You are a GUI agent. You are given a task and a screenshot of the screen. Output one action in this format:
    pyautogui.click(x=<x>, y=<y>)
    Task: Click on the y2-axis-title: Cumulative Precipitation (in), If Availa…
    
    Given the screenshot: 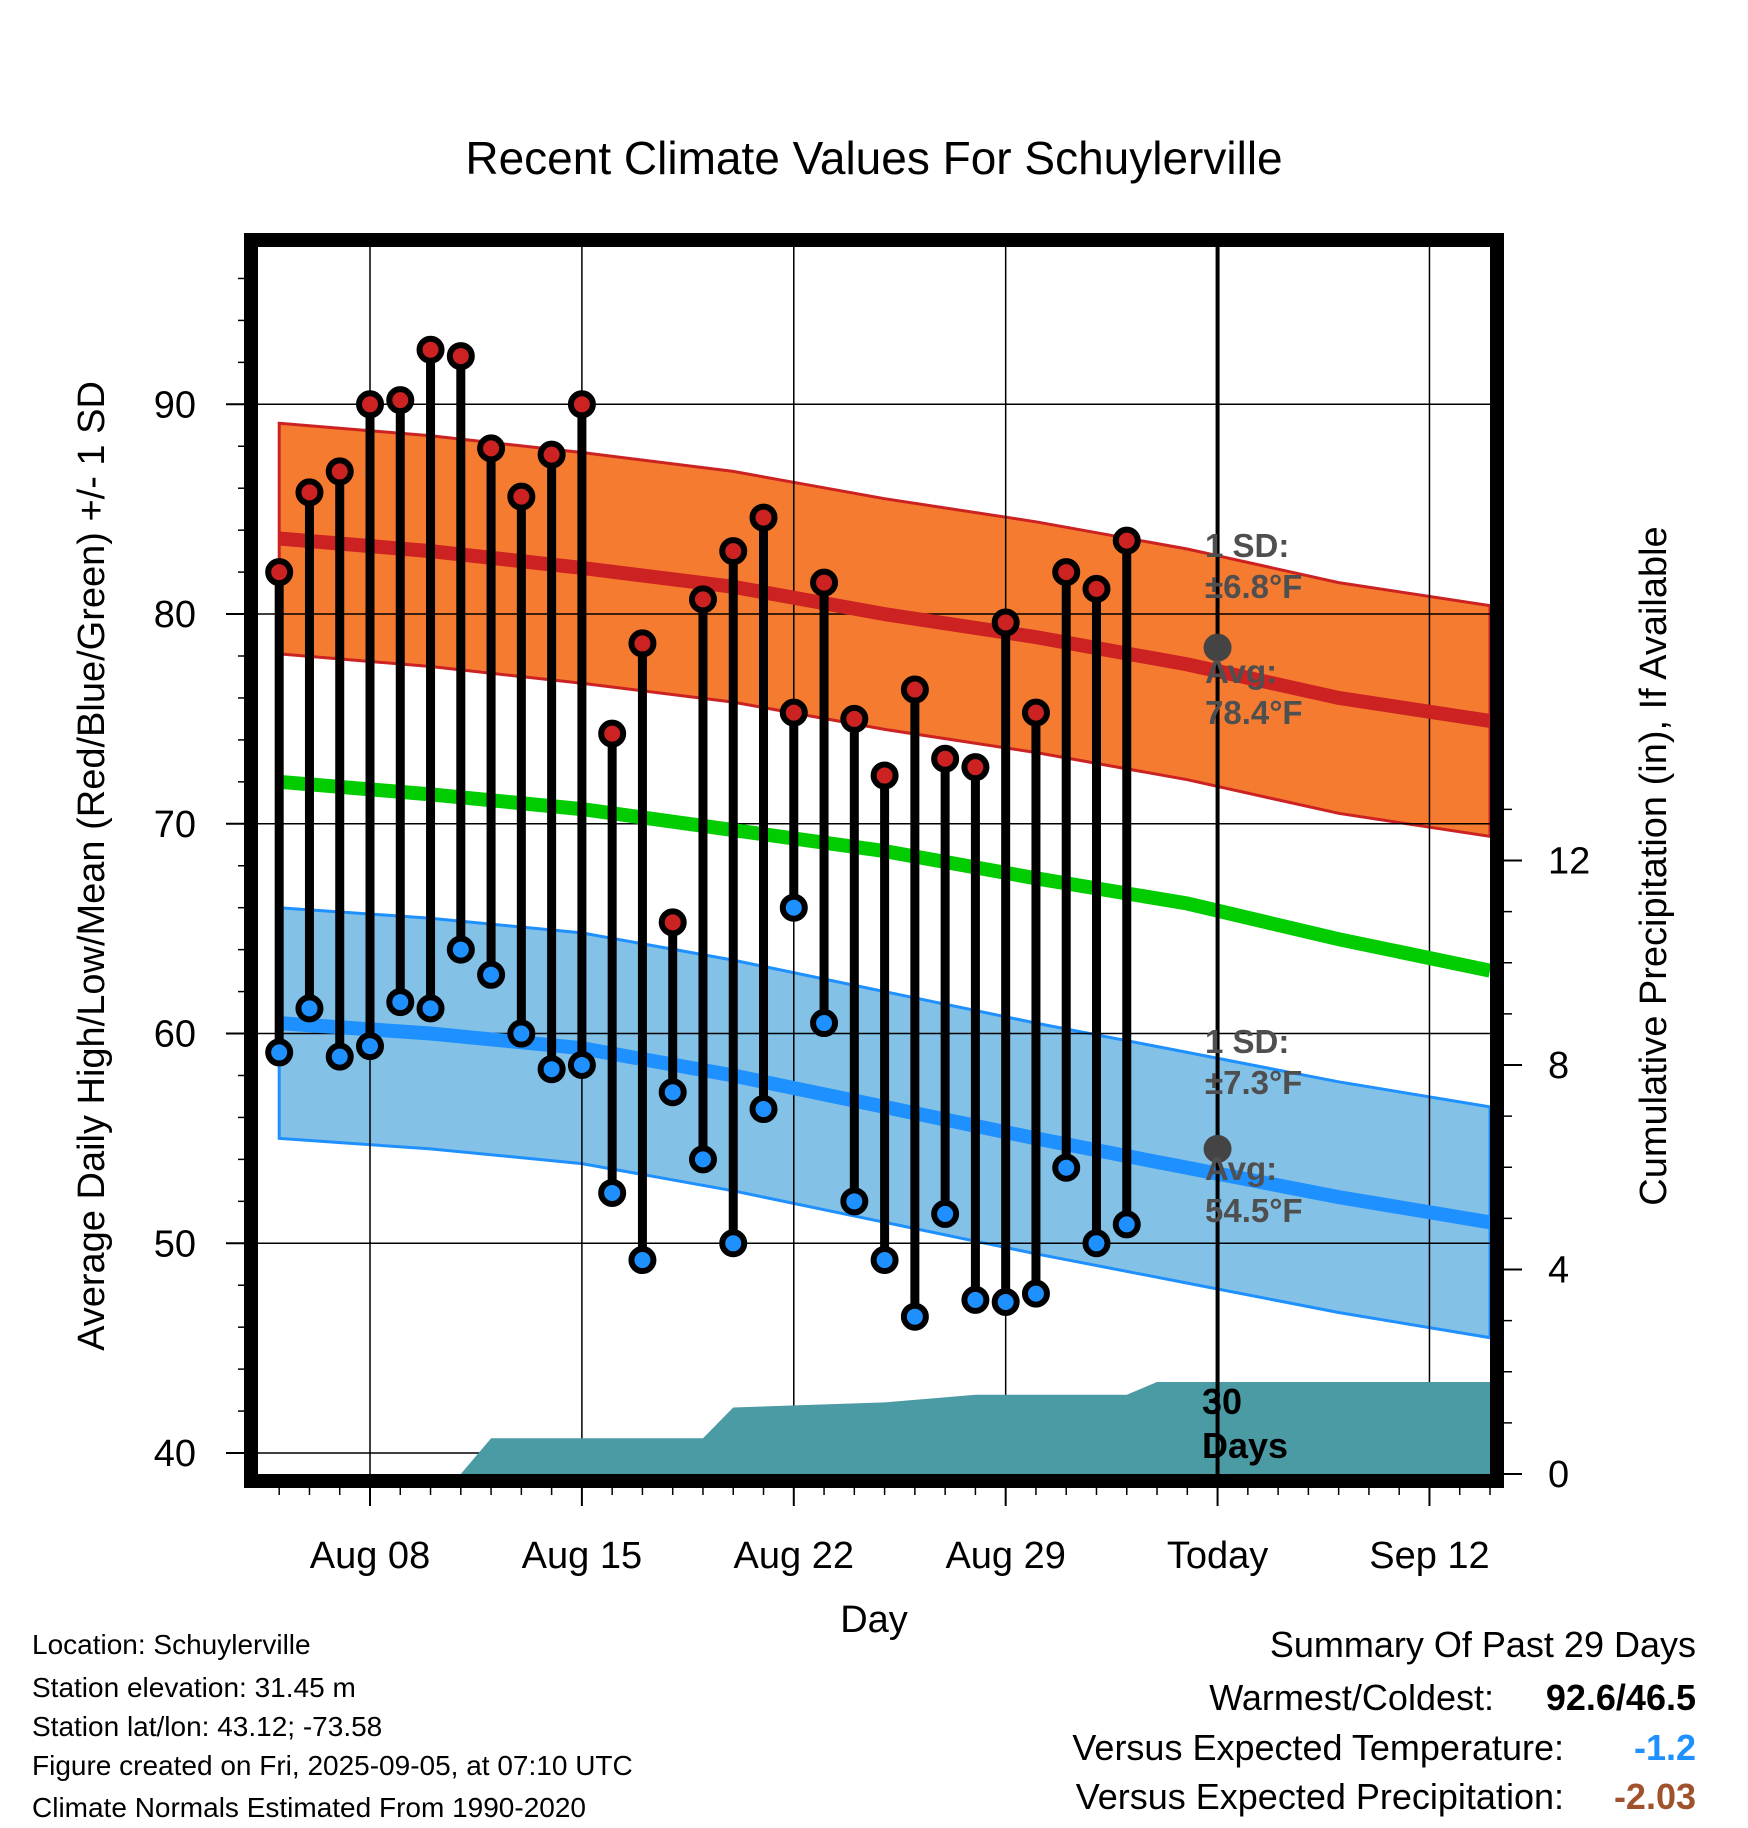 What is the action you would take?
    pyautogui.click(x=1654, y=865)
    